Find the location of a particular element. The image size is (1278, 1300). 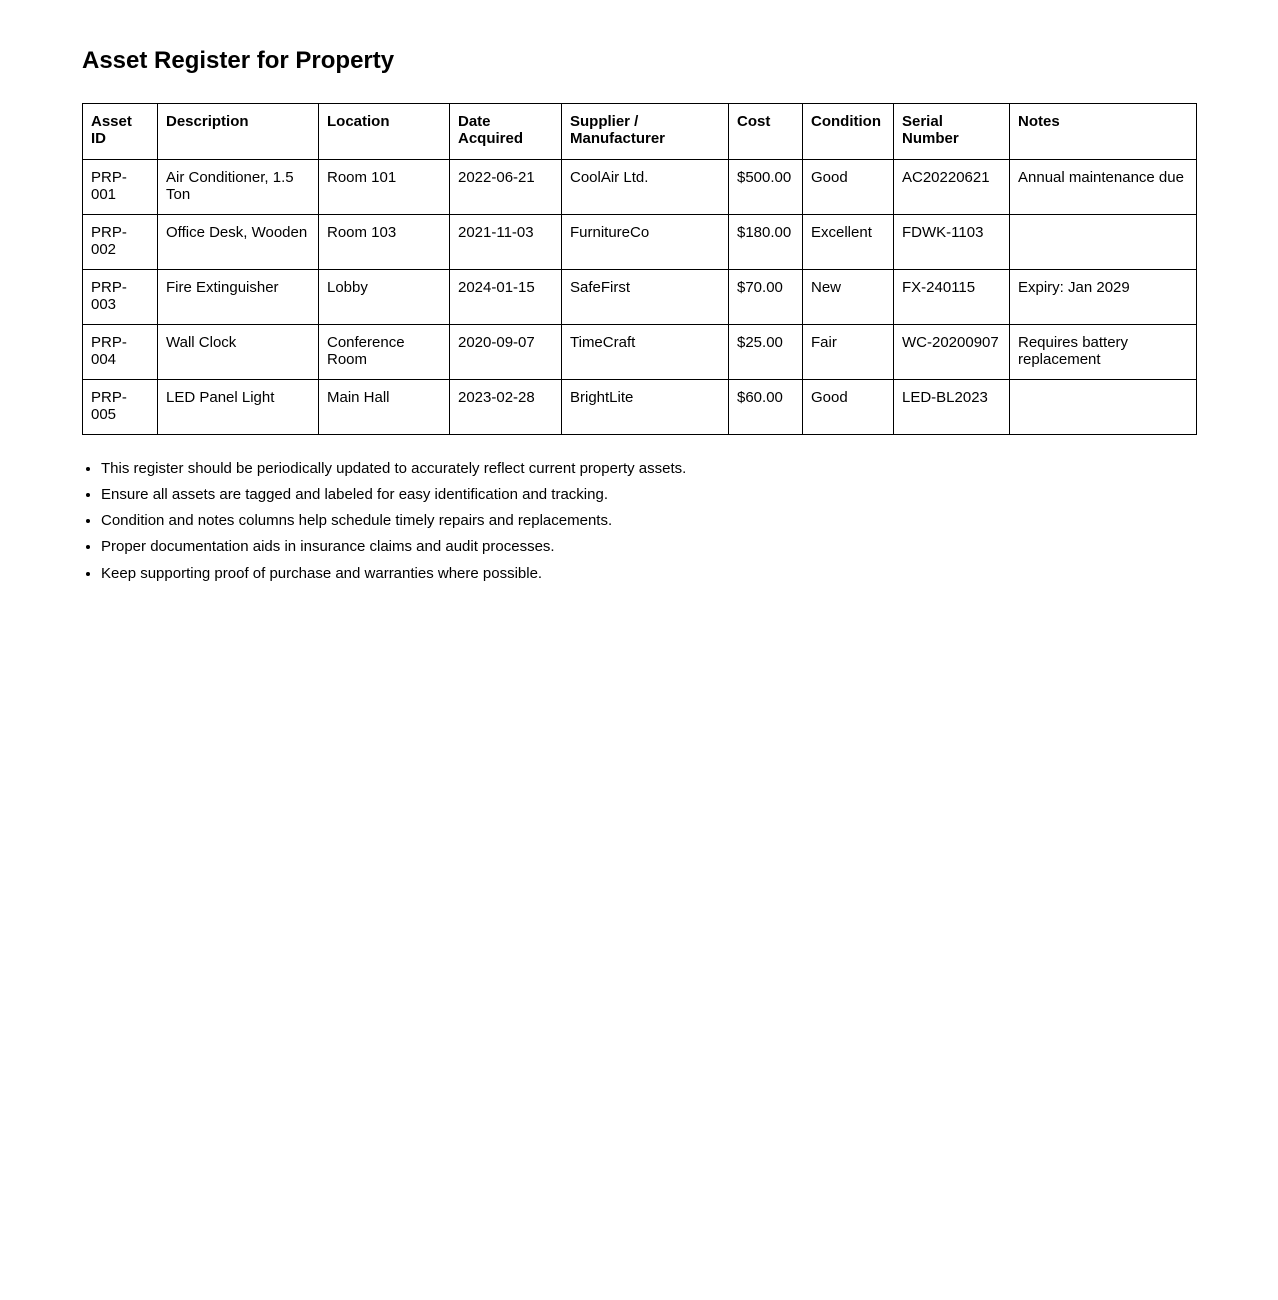

column-header-supplier-manufacturer: Supplier / Manufacturer is located at coordinates (645, 131).